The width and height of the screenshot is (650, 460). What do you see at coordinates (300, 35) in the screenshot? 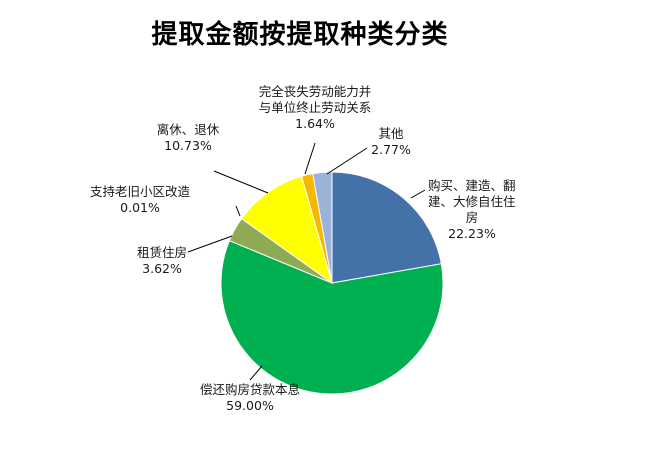
I see `chart-title: 提取金额按提取种类分类` at bounding box center [300, 35].